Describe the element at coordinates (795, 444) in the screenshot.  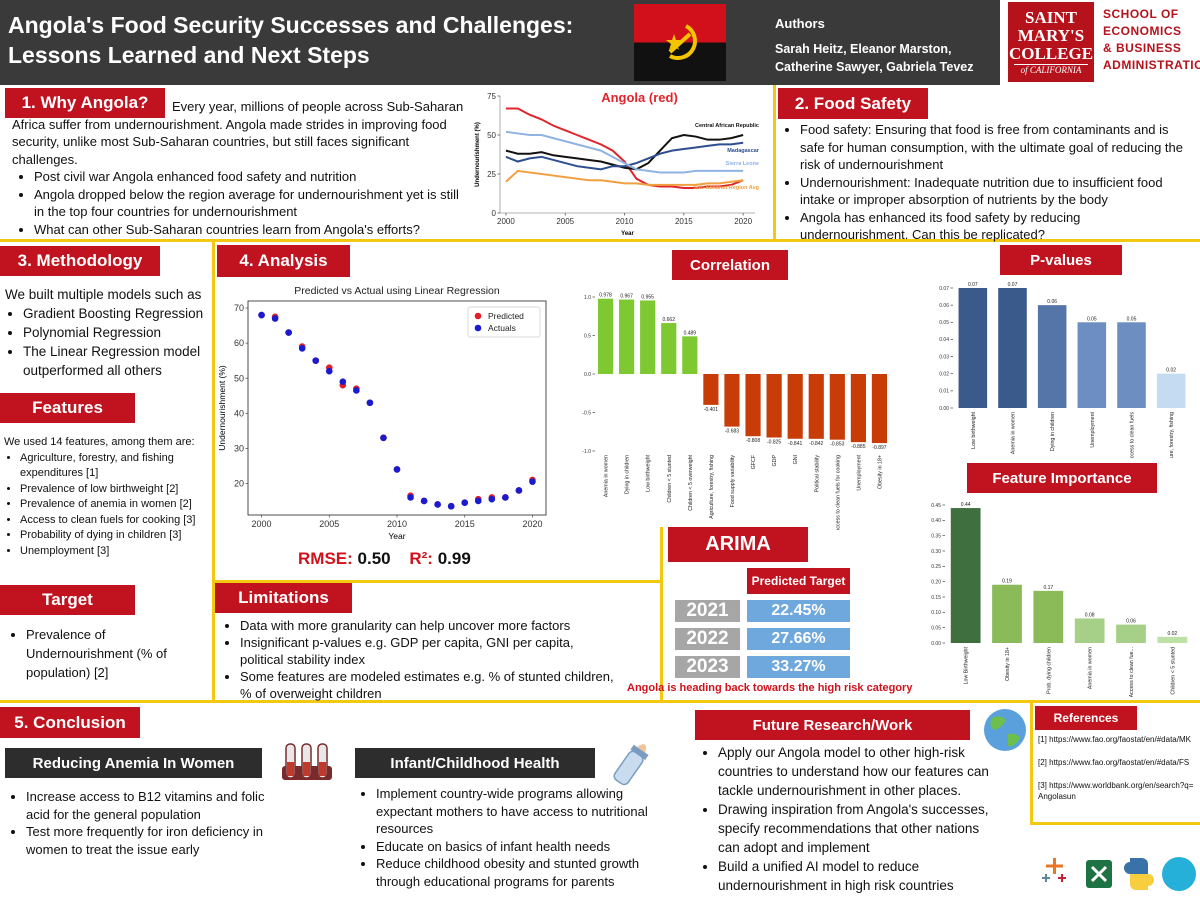
I see `value-label: -0.841` at that location.